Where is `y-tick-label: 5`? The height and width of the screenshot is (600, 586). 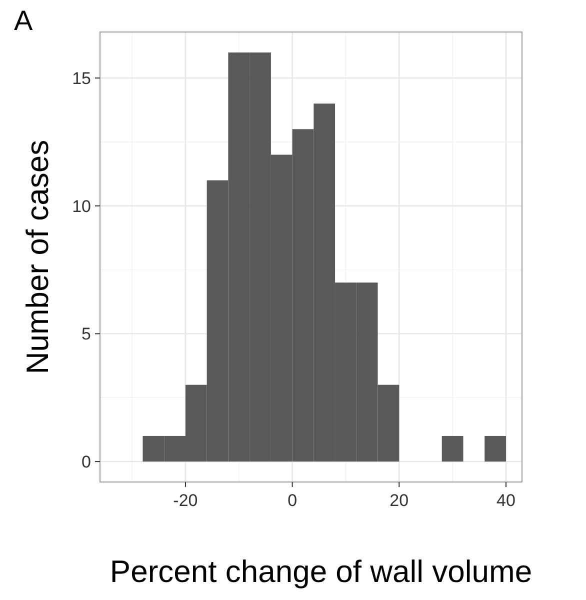
y-tick-label: 5 is located at coordinates (86, 334).